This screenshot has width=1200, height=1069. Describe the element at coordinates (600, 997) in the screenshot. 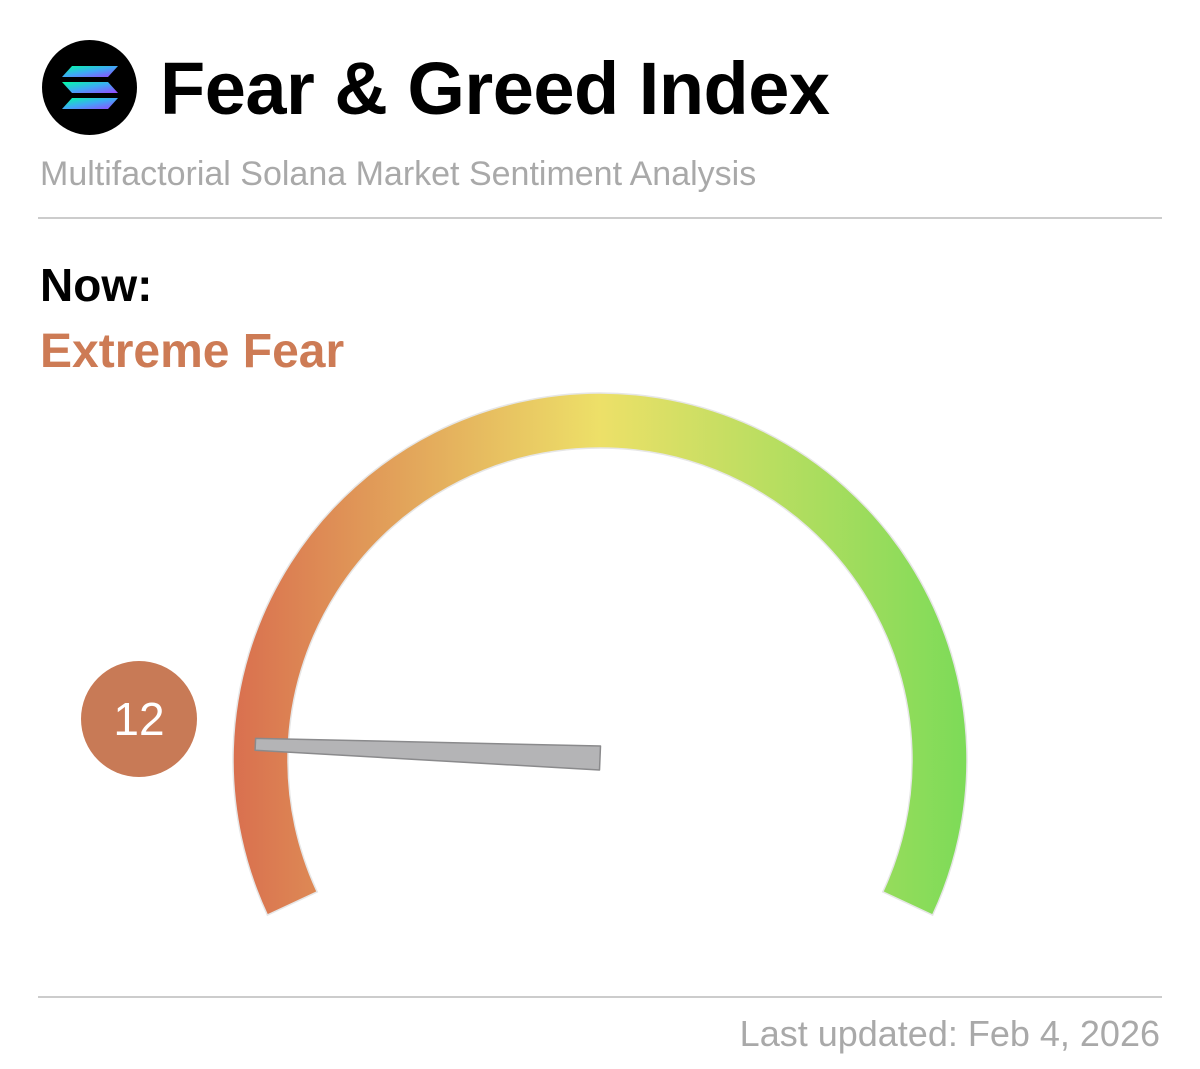

I see `footer-divider` at that location.